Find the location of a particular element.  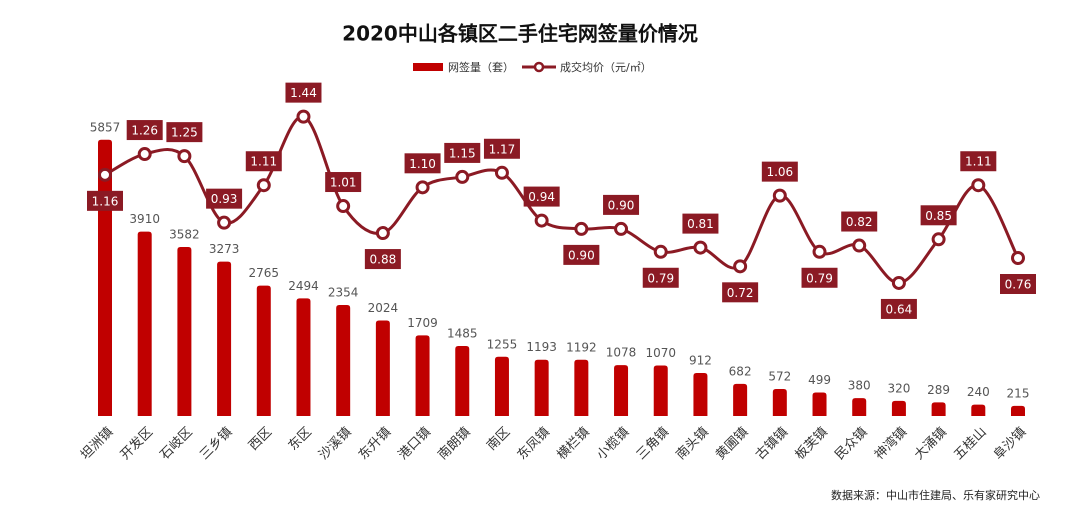

price-label: 0.82 is located at coordinates (859, 222).